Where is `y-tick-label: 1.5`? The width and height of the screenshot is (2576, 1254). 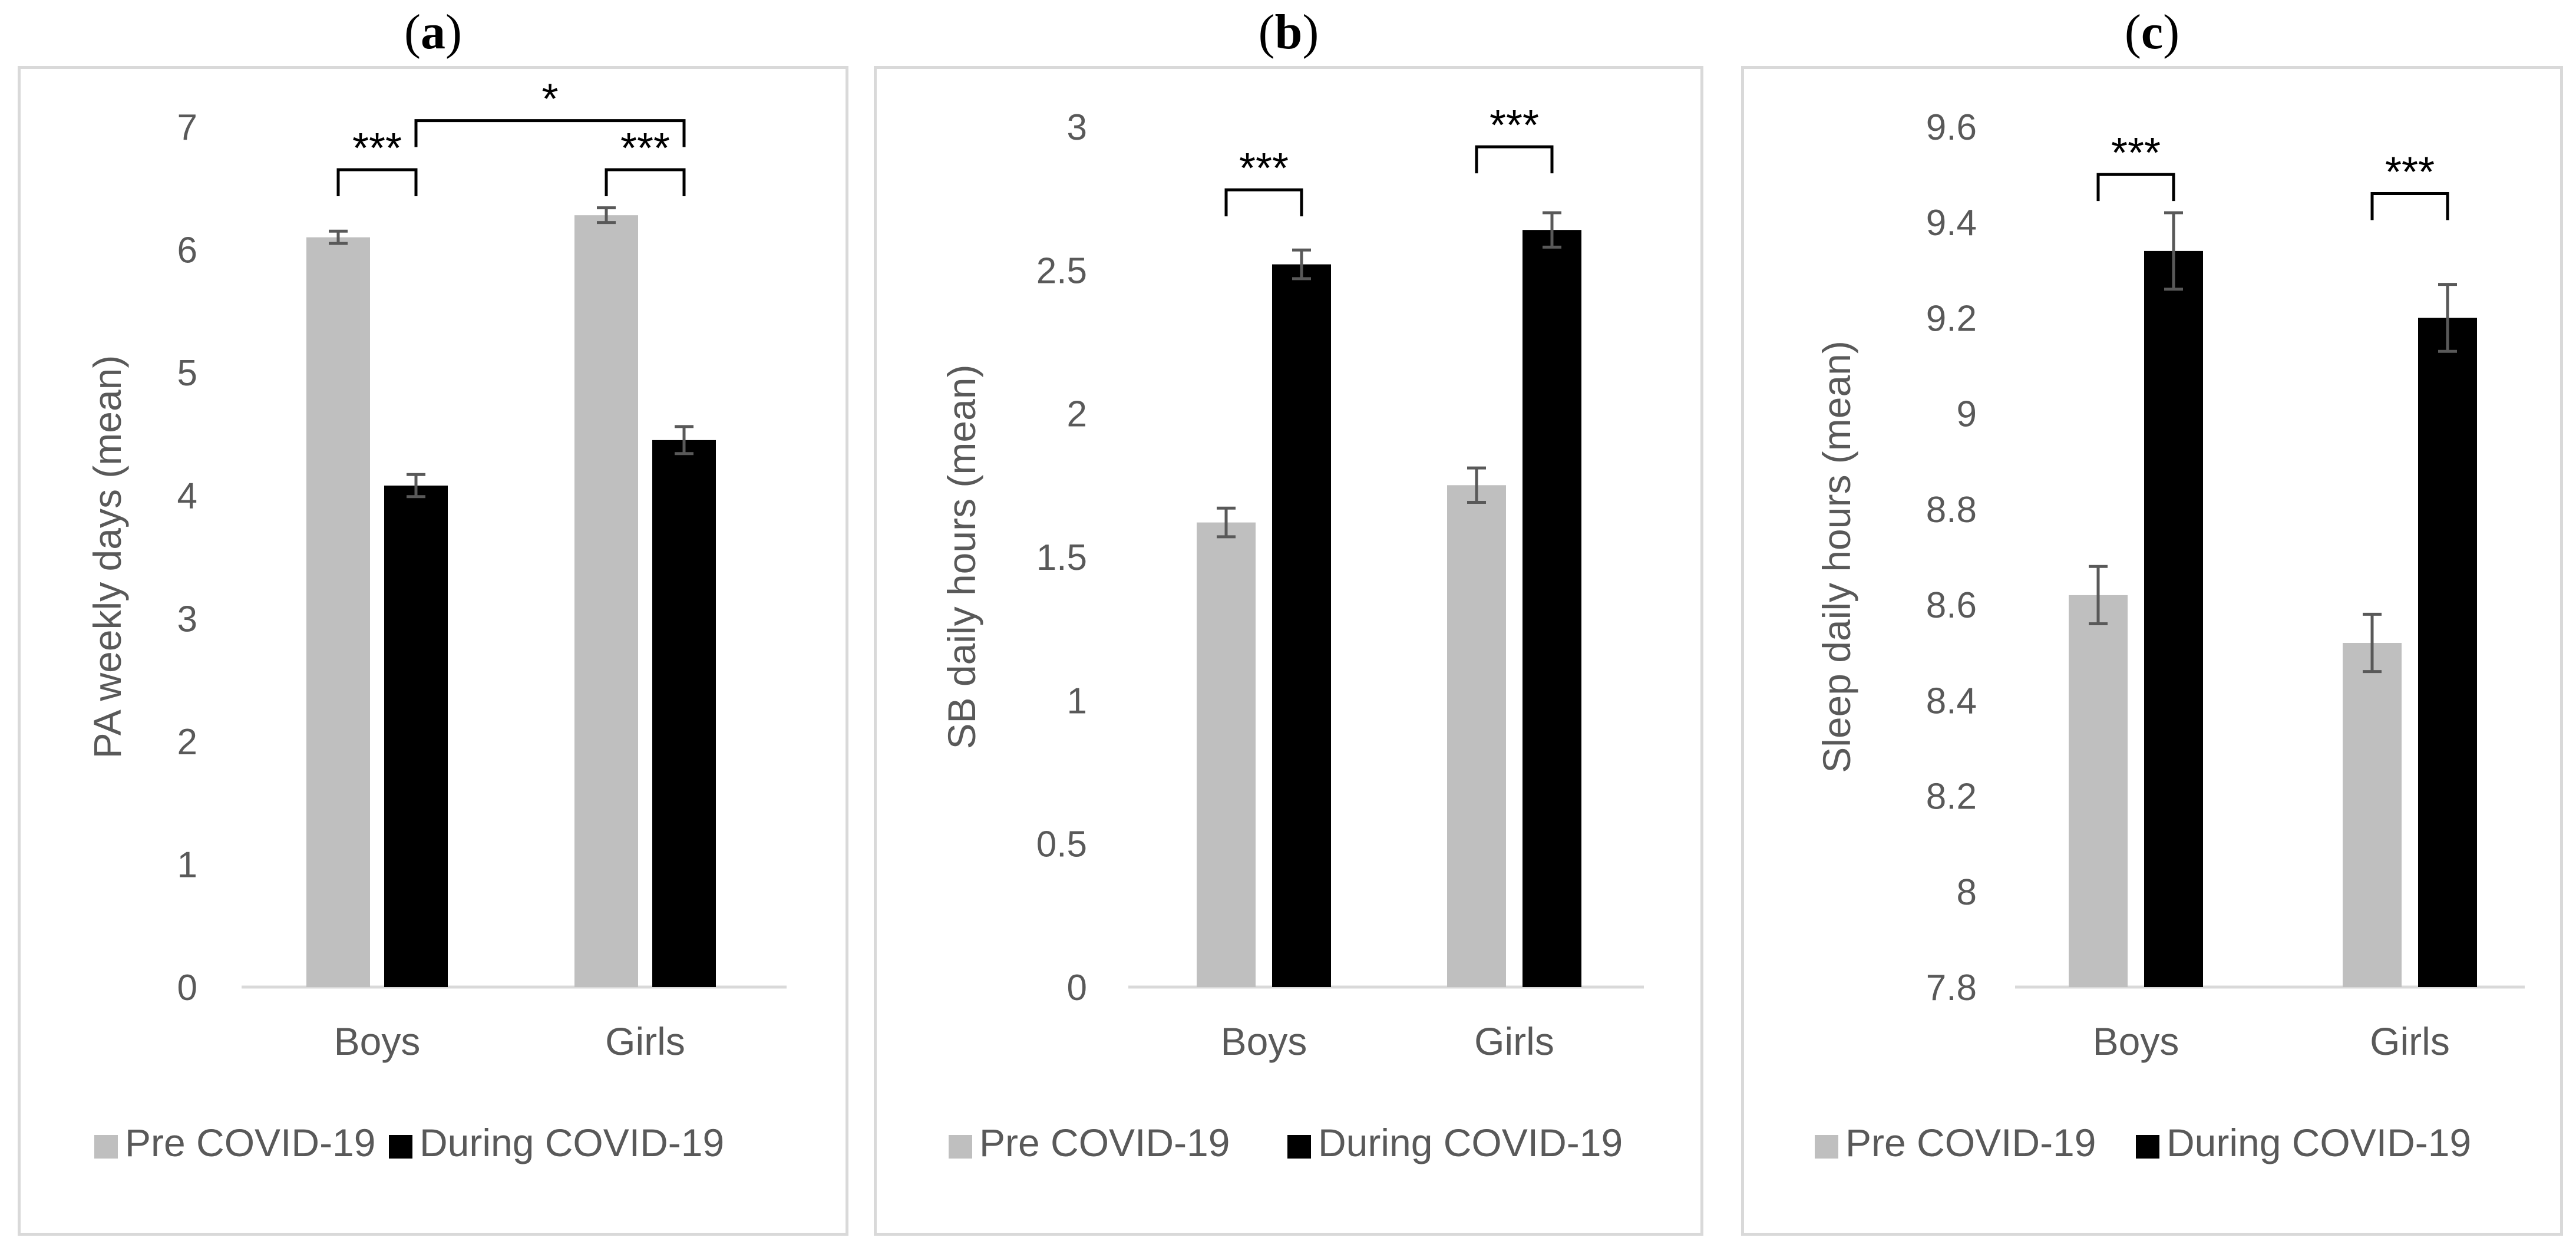 y-tick-label: 1.5 is located at coordinates (1061, 557).